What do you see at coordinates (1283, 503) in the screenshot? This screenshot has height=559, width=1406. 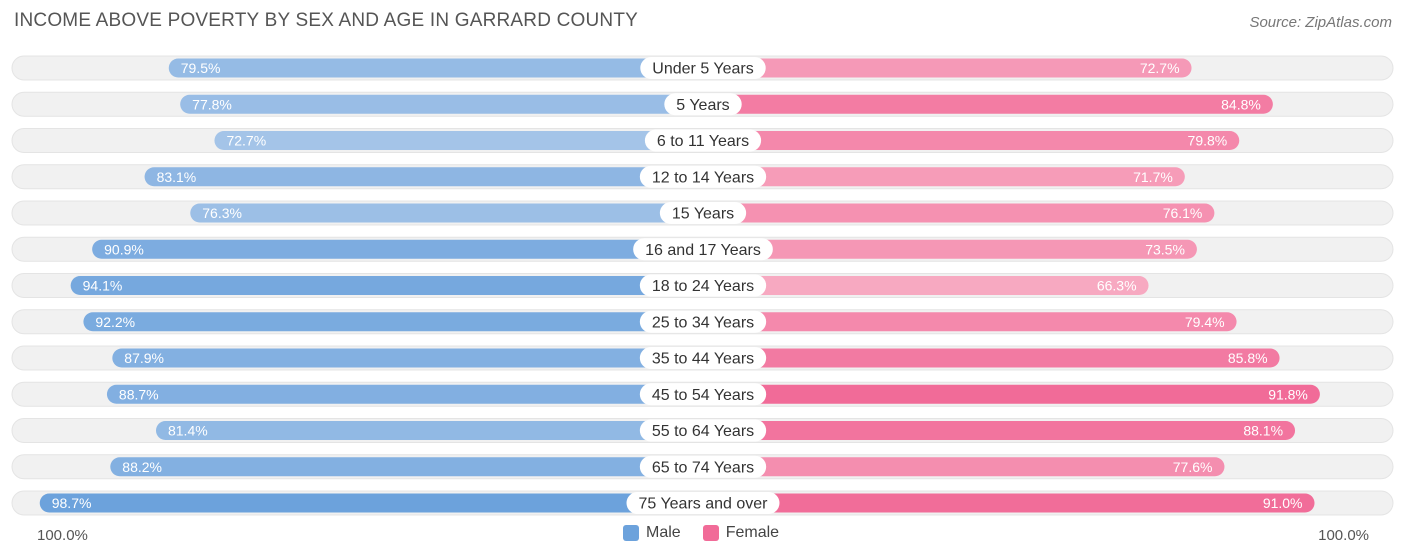 I see `bar-label-female: 91.0%` at bounding box center [1283, 503].